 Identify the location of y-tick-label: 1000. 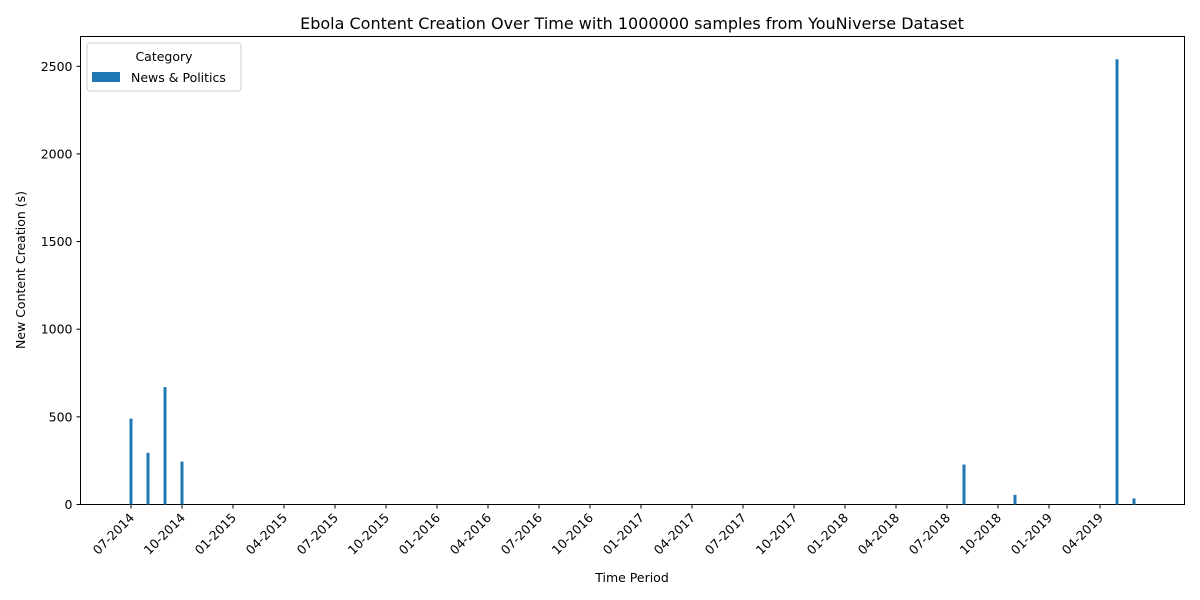
(57, 329).